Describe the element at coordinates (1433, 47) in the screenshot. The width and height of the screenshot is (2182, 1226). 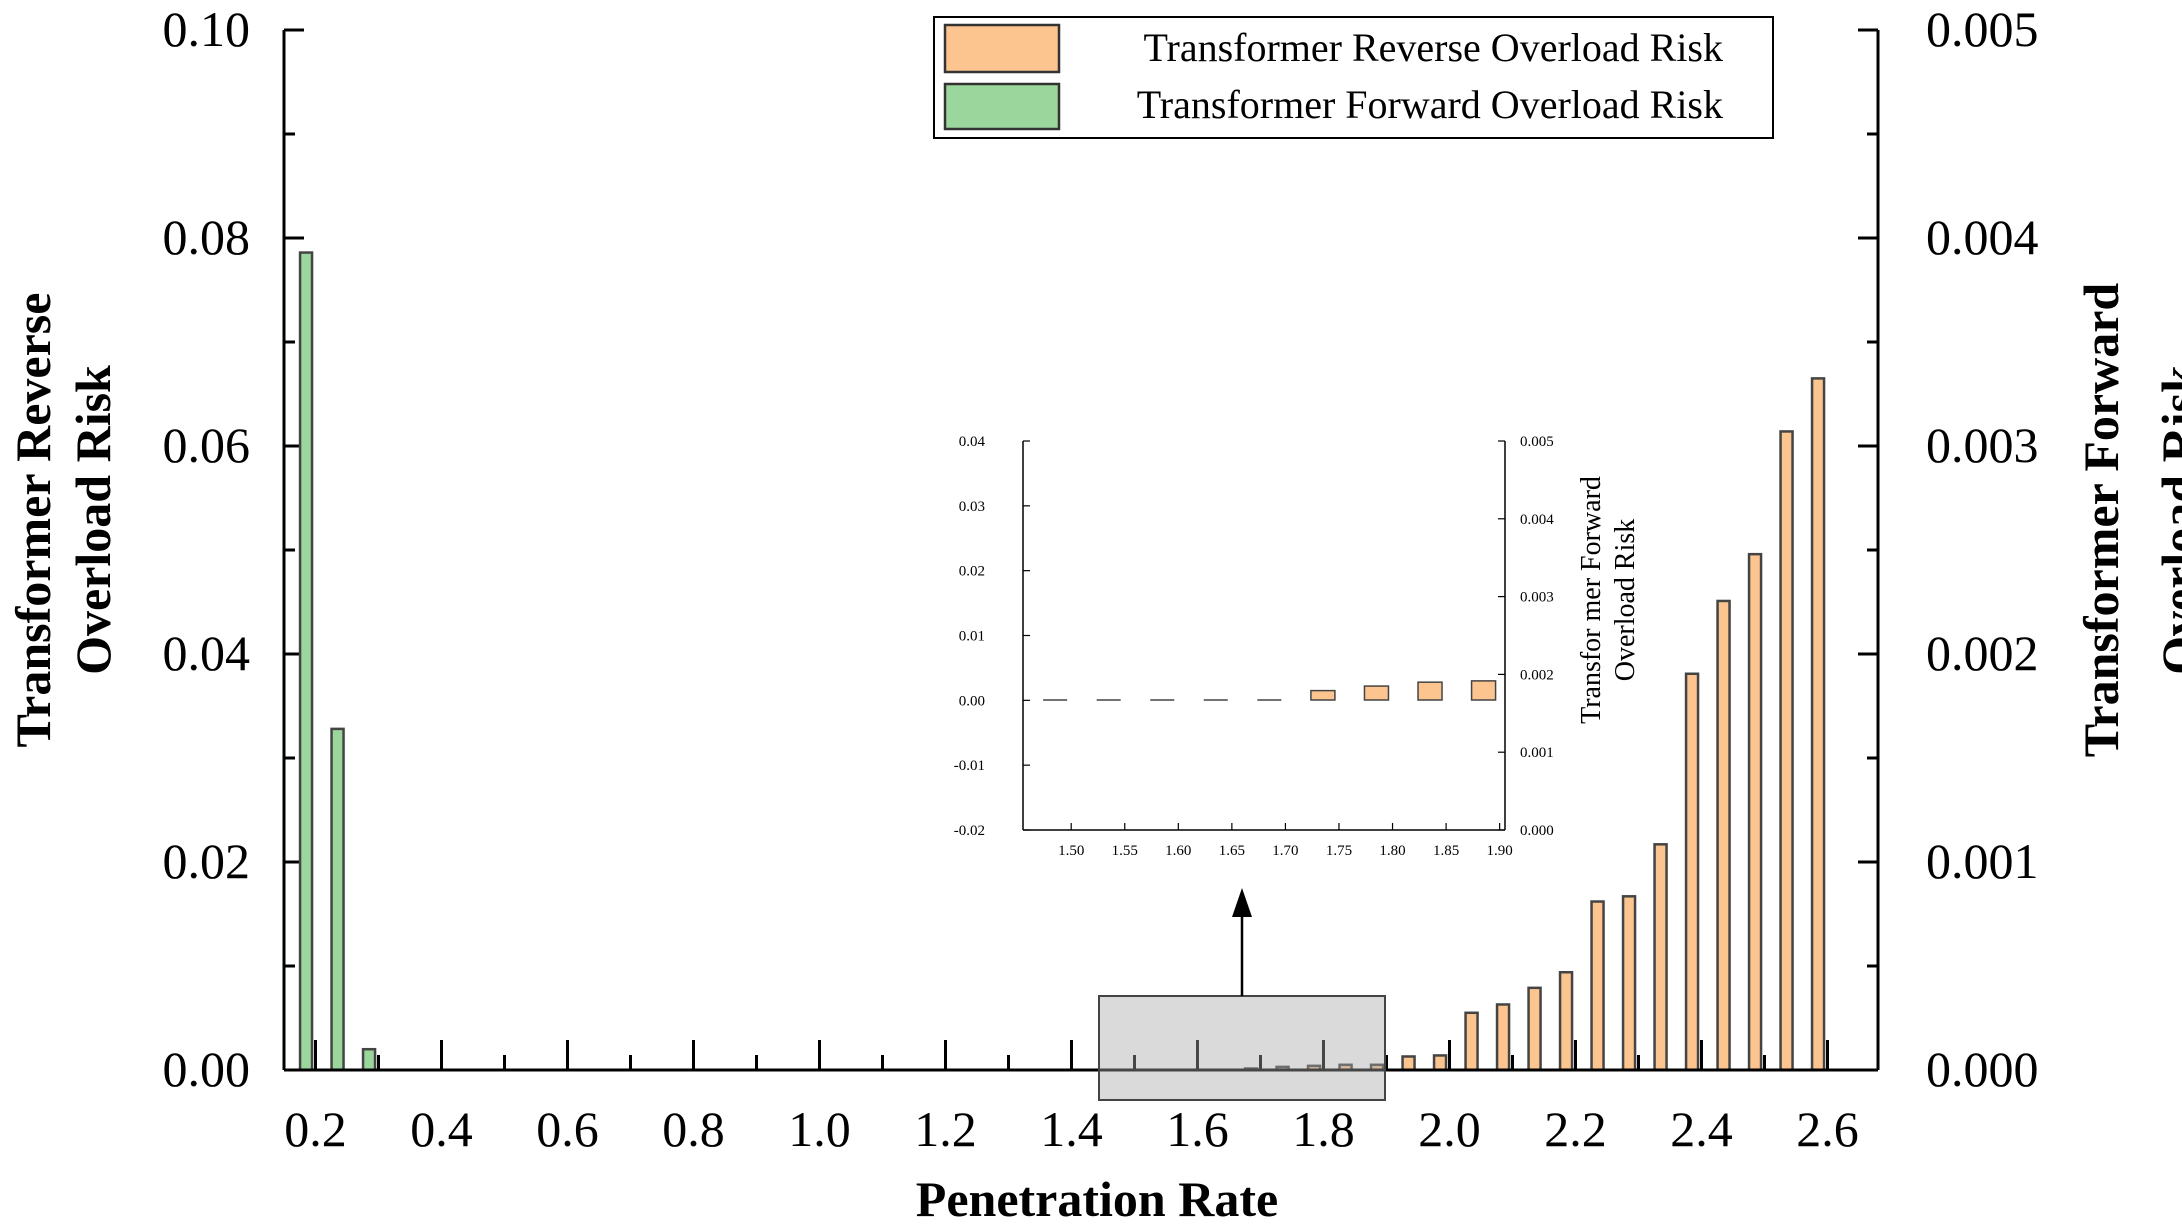
I see `legend-label-reverse: Transformer Reverse Overload Risk` at that location.